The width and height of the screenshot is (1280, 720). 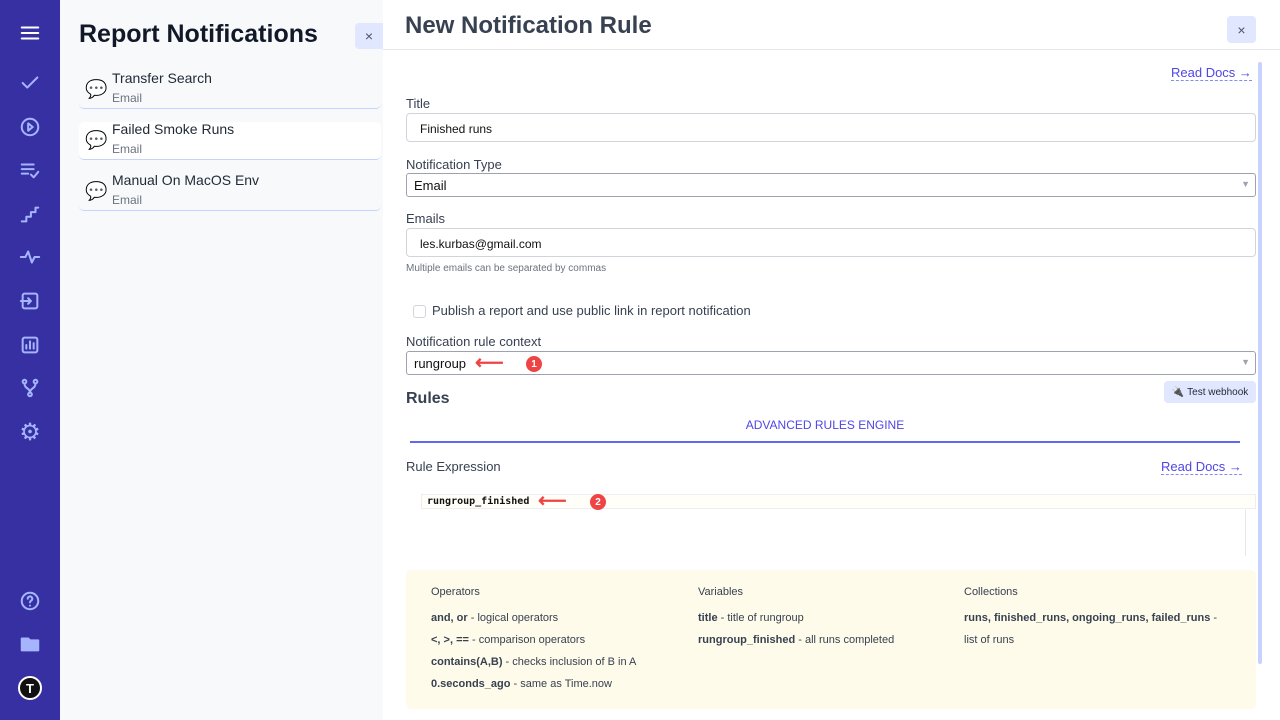 What do you see at coordinates (440, 363) in the screenshot?
I see `selected-value: rungroup` at bounding box center [440, 363].